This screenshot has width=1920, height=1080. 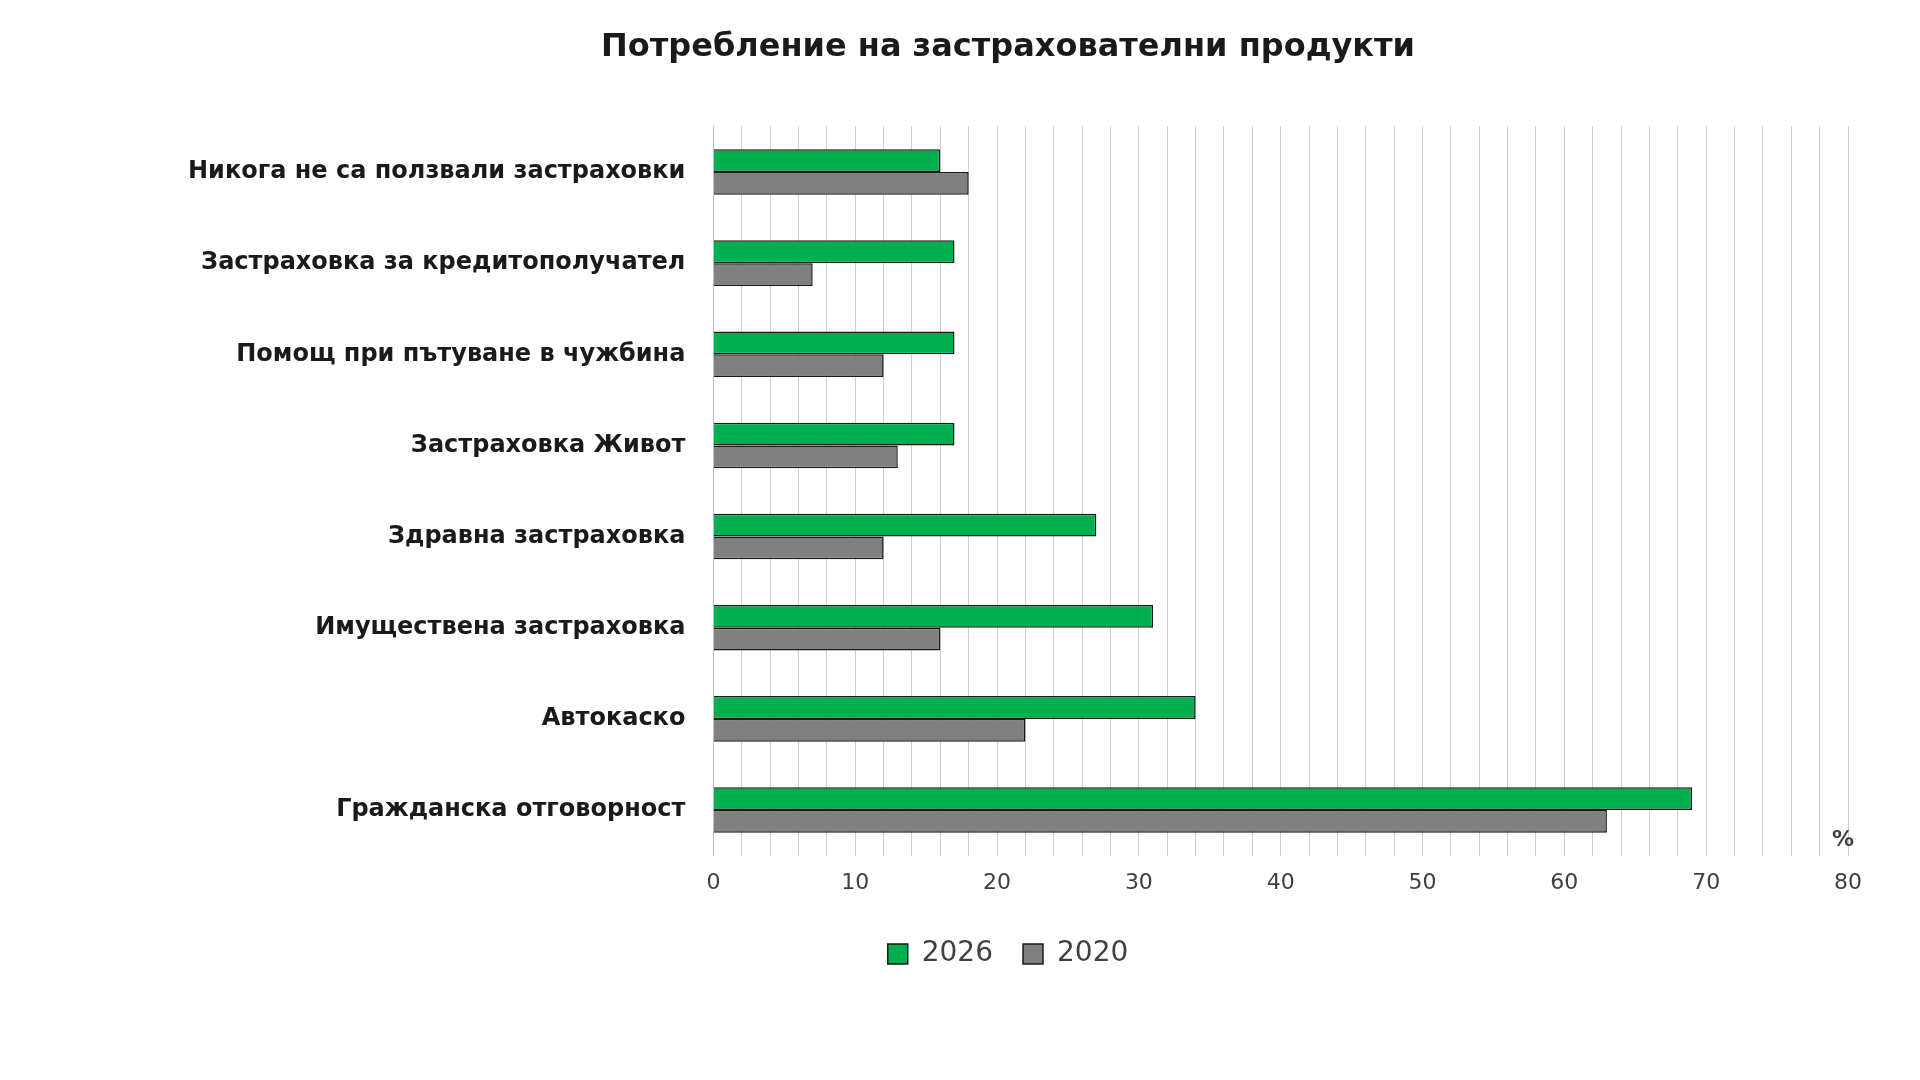 I want to click on y-tick-label: Гражданска отговорност, so click(x=511, y=808).